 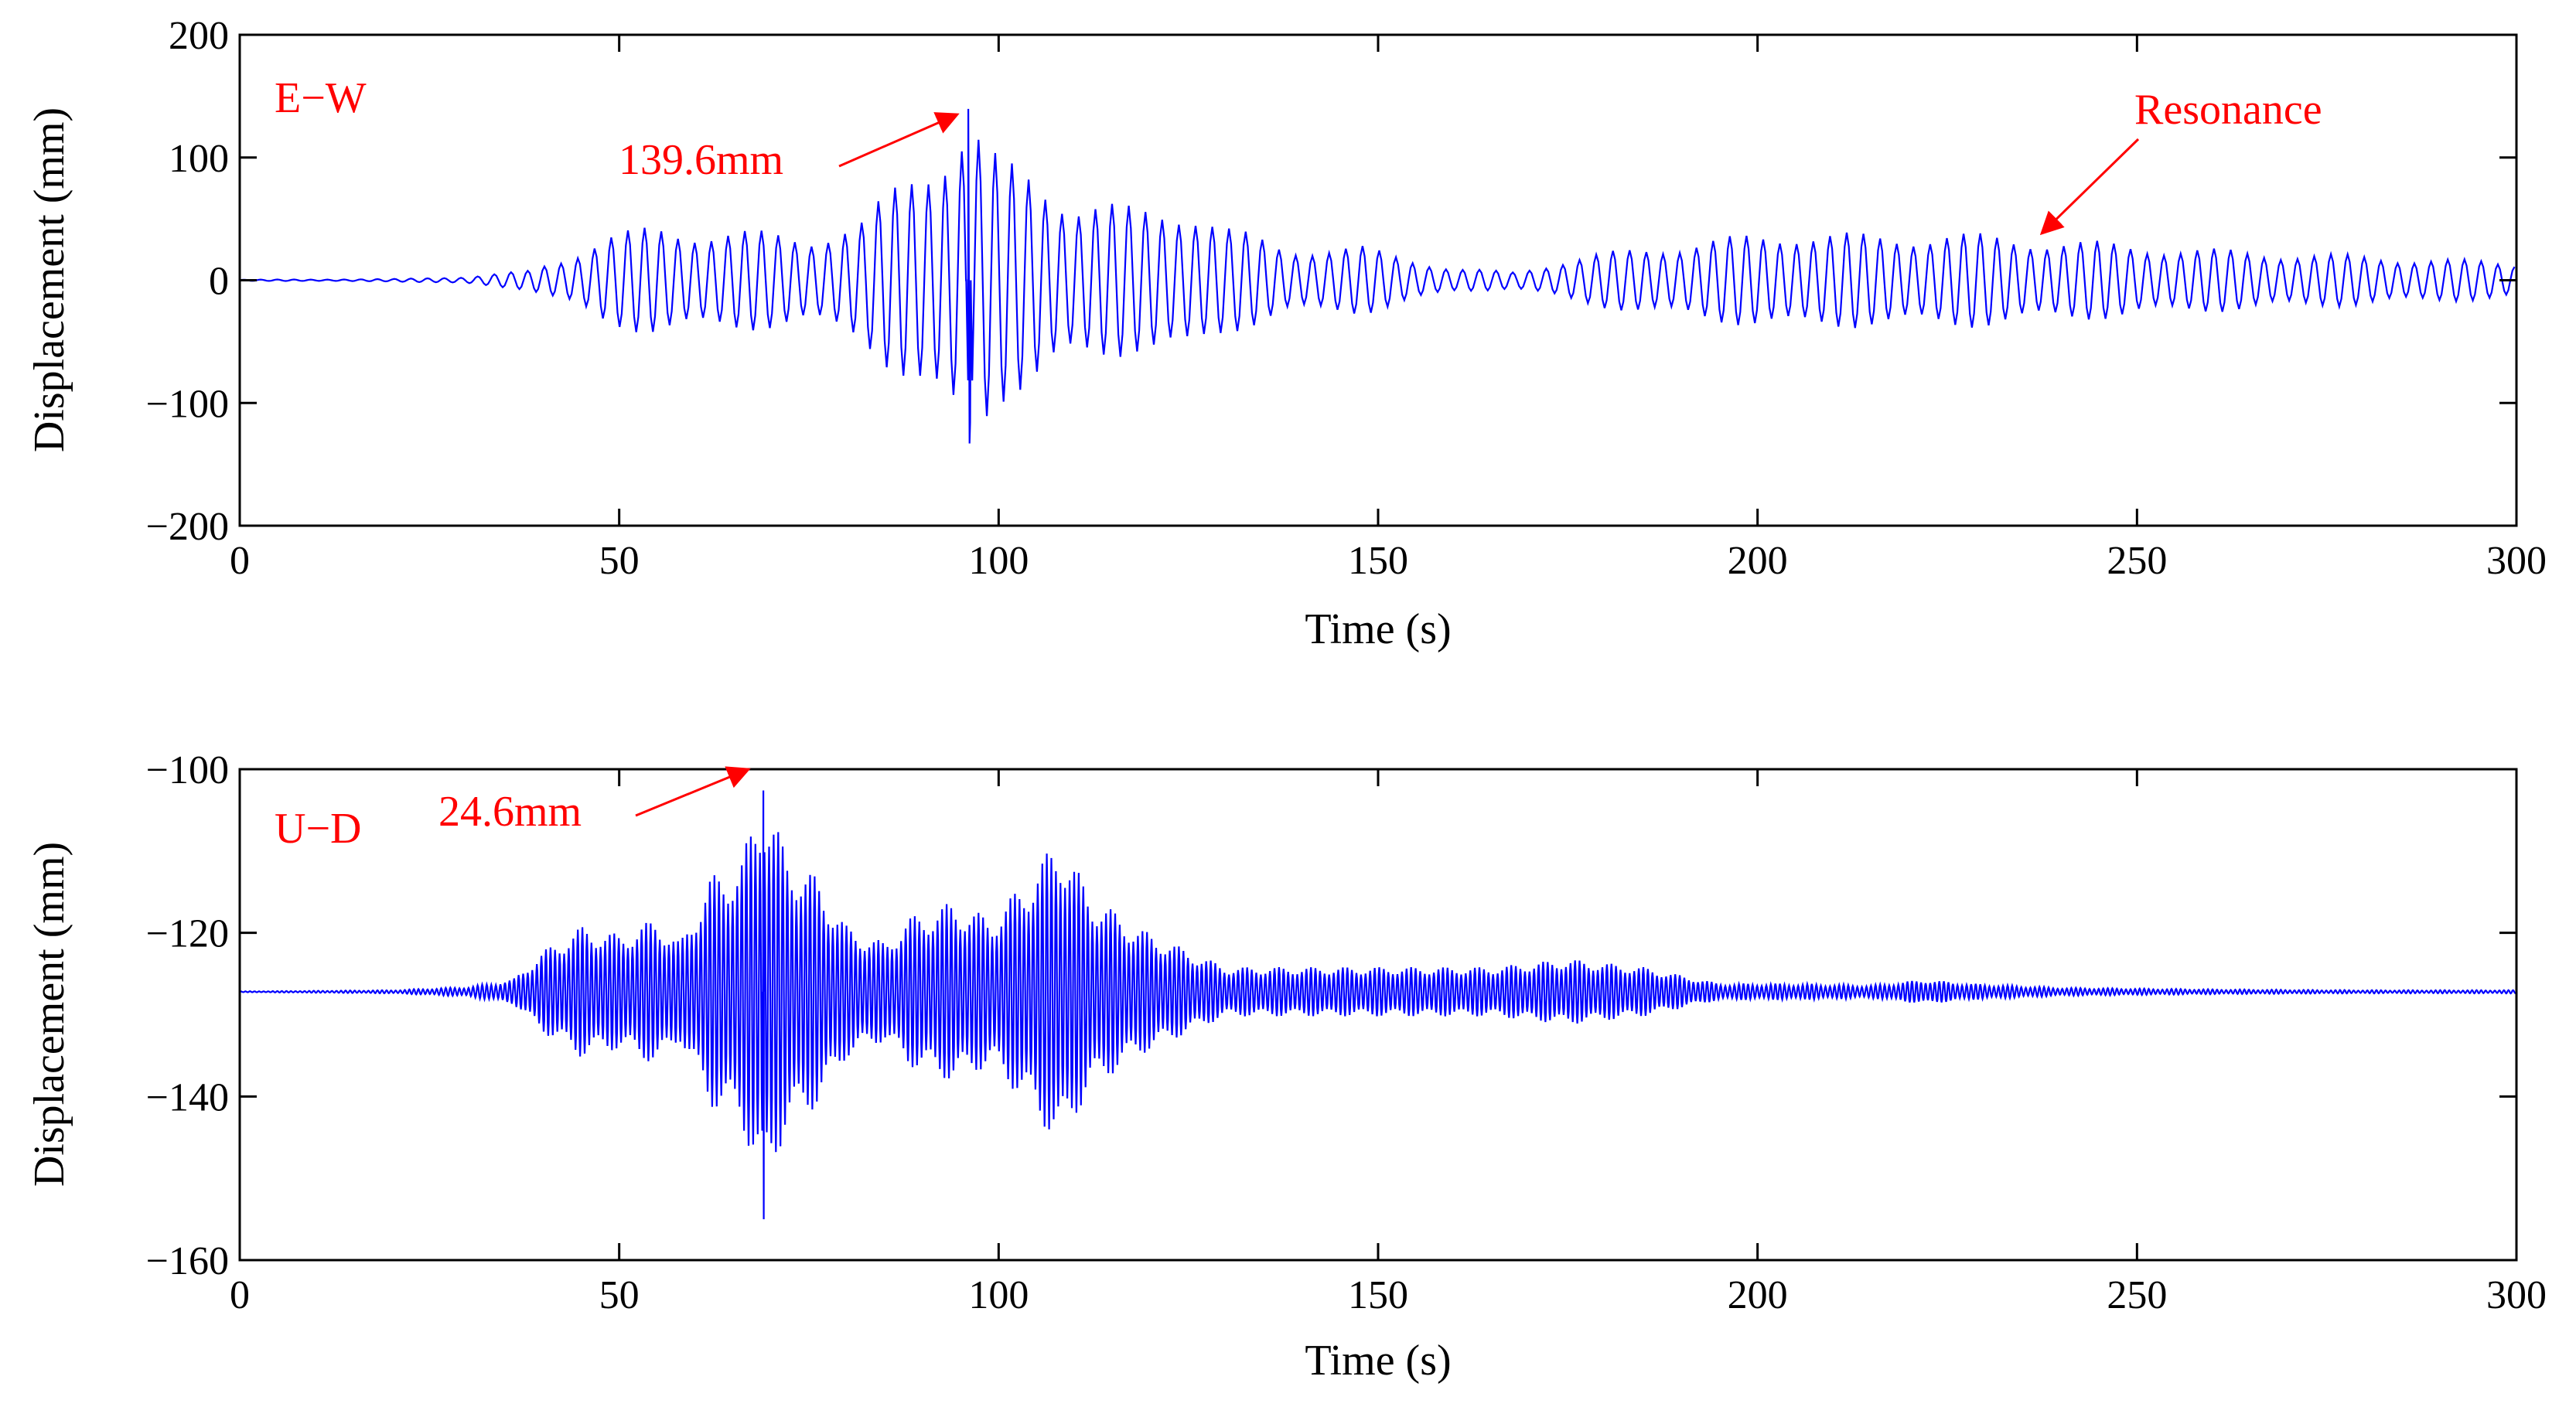 I want to click on ylabel-ew: Displacement (mm), so click(x=50, y=280).